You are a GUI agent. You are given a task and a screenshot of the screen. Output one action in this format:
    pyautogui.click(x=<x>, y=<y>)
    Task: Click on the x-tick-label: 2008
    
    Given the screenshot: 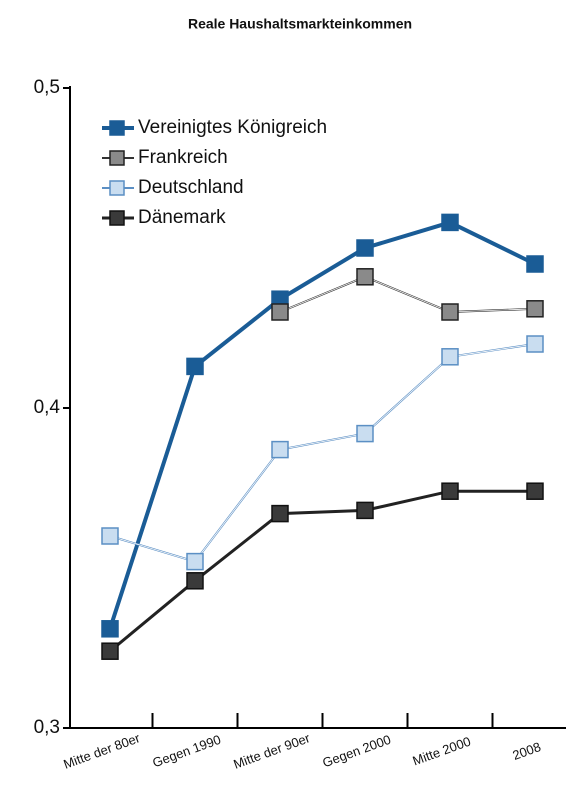 What is the action you would take?
    pyautogui.click(x=526, y=751)
    